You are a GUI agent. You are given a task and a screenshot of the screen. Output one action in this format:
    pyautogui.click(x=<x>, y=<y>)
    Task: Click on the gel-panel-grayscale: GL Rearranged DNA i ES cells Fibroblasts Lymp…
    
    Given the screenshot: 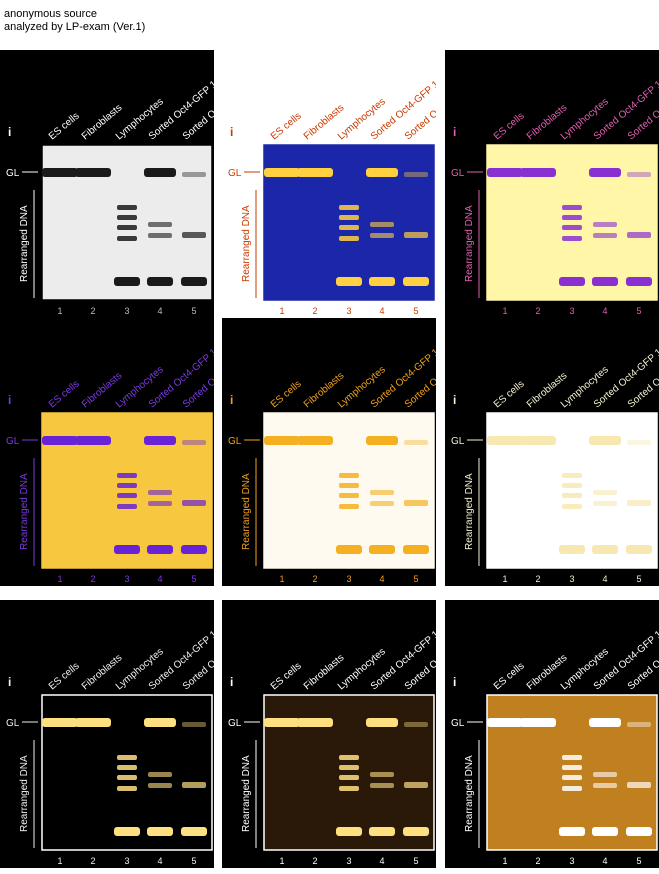 What is the action you would take?
    pyautogui.click(x=107, y=184)
    